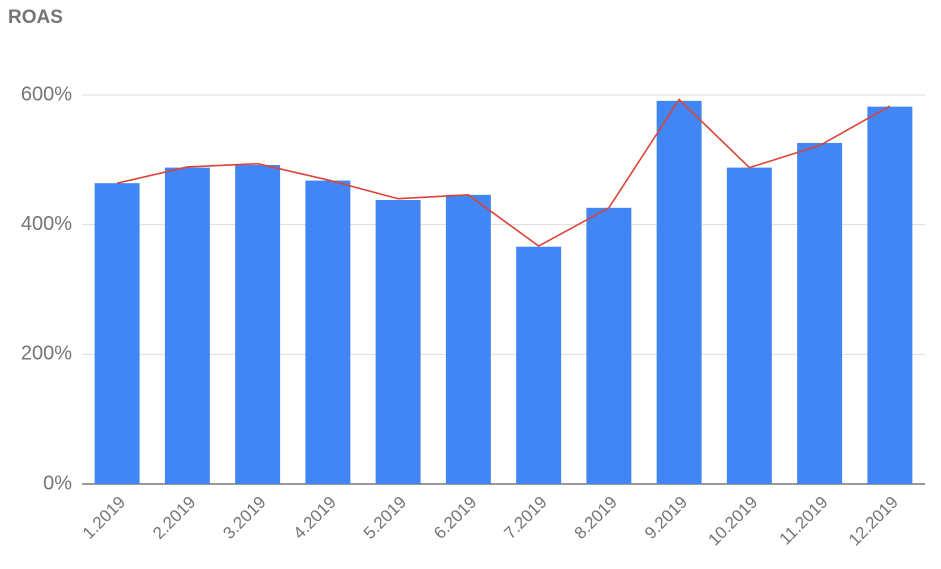 The height and width of the screenshot is (569, 941). I want to click on y-tick-label: 200%, so click(46, 354).